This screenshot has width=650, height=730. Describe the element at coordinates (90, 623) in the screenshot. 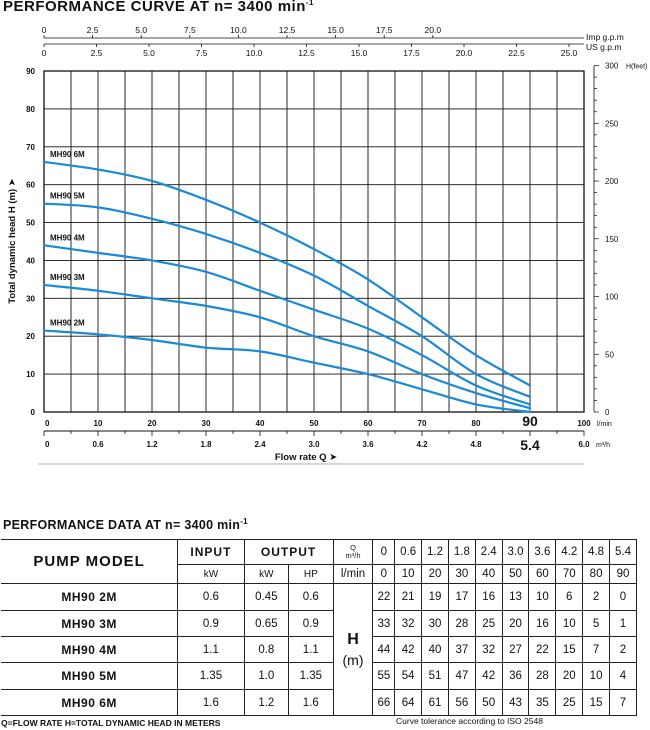

I see `model-name: MH90 3M` at that location.